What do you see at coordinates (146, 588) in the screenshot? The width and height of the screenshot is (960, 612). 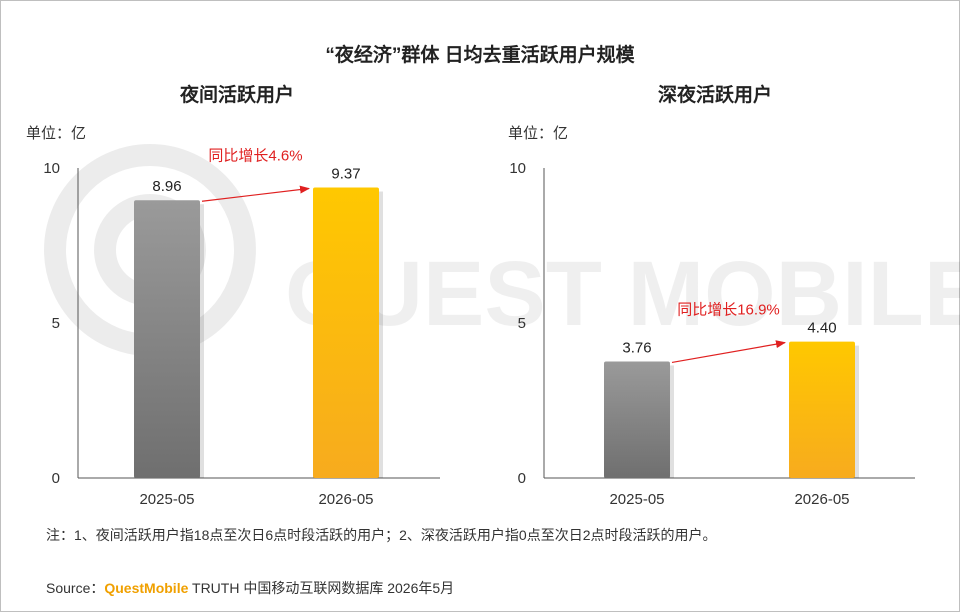 I see `source-brand: QuestMobile` at bounding box center [146, 588].